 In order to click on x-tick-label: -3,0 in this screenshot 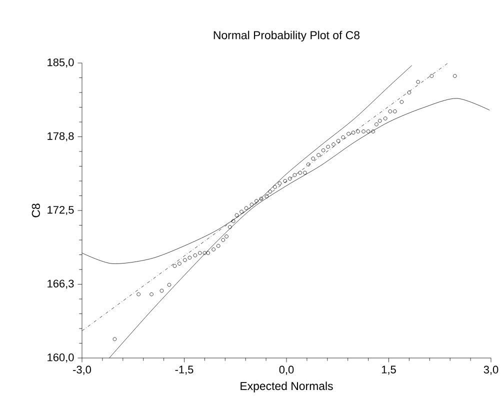, I will do `click(82, 370)`.